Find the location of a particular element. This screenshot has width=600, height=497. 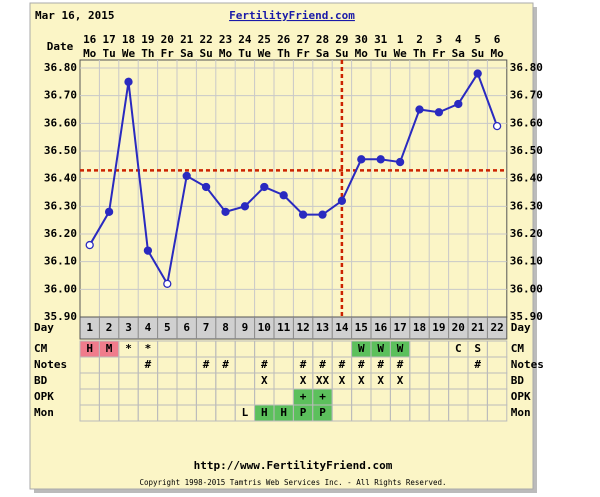

x-tick-label: 23 is located at coordinates (225, 39).